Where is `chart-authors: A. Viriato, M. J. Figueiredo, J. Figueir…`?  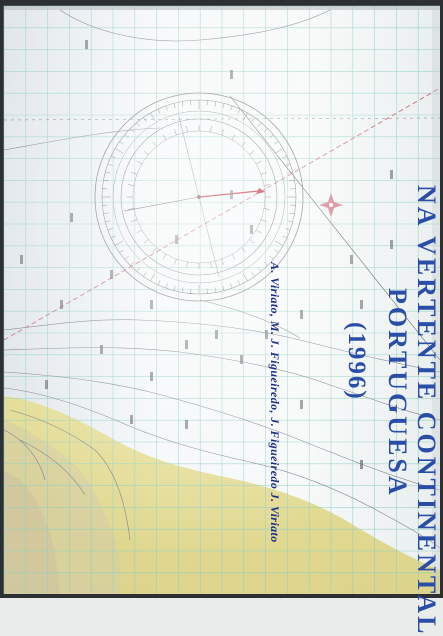
chart-authors: A. Viriato, M. J. Figueiredo, J. Figueir… is located at coordinates (274, 402).